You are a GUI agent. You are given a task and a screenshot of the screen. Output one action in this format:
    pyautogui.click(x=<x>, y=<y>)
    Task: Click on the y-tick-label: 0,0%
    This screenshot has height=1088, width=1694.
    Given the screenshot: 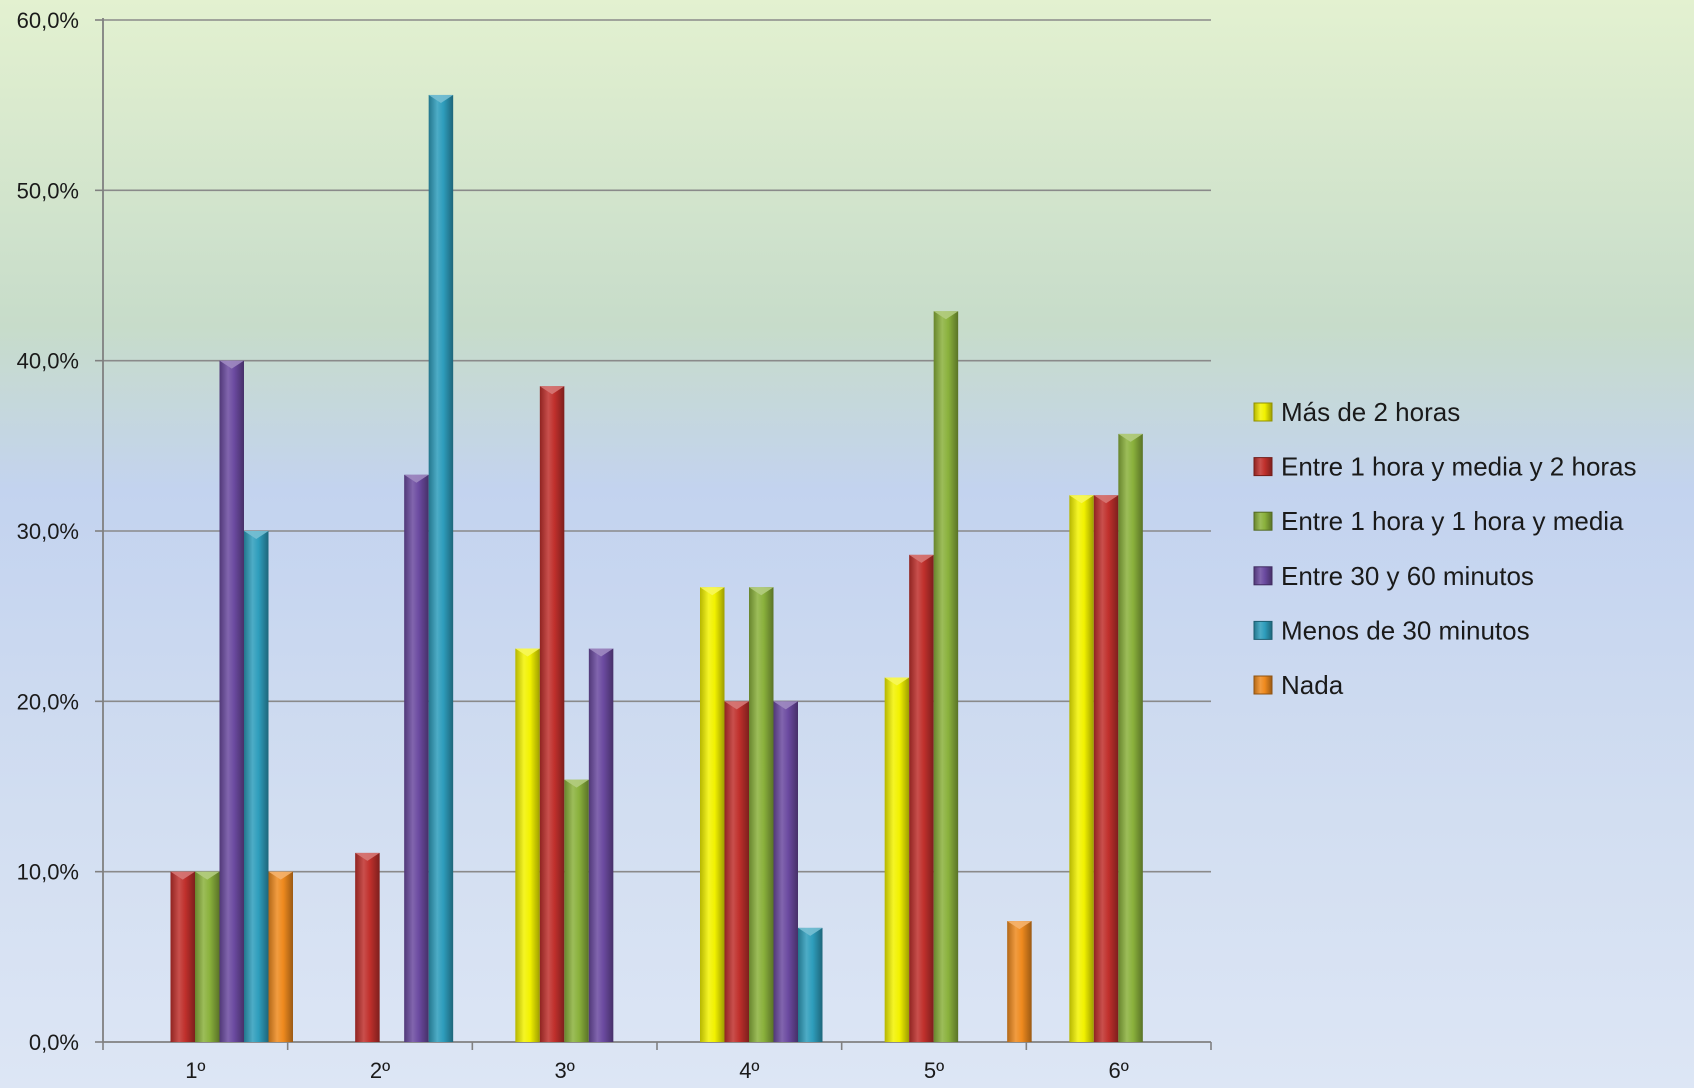 What is the action you would take?
    pyautogui.click(x=54, y=1042)
    